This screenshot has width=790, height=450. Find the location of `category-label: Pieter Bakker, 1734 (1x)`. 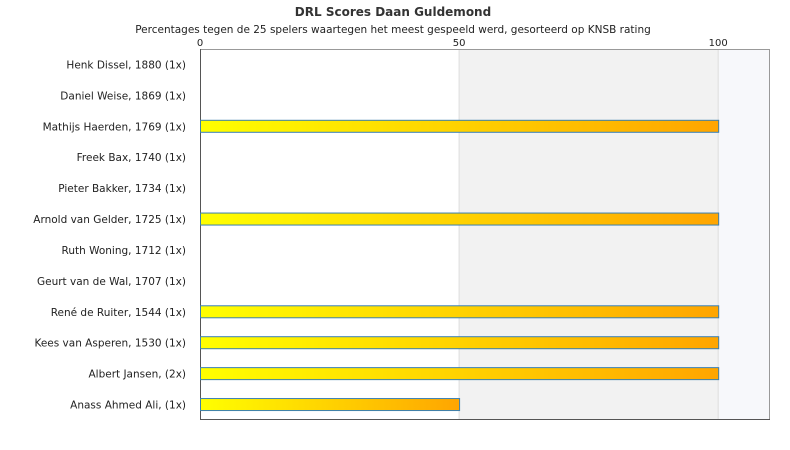

category-label: Pieter Bakker, 1734 (1x) is located at coordinates (122, 189).